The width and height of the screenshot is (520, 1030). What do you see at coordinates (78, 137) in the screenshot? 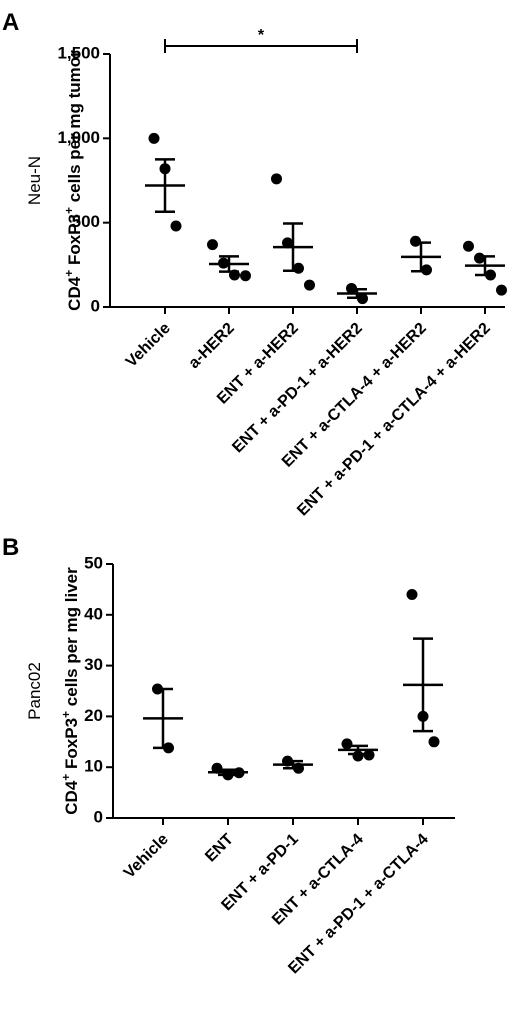
I see `y-tick-label: 1,000` at bounding box center [78, 137].